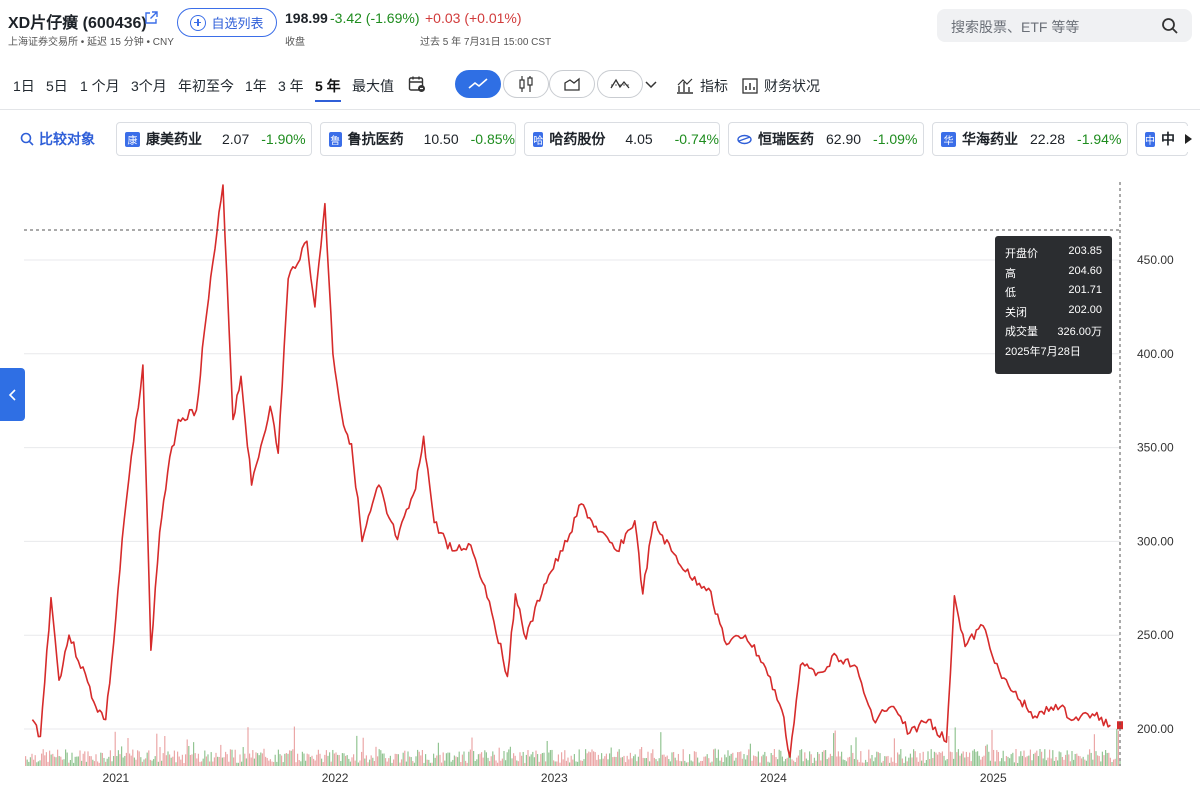 The height and width of the screenshot is (789, 1200). What do you see at coordinates (149, 86) in the screenshot?
I see `range-3m: 3个月` at bounding box center [149, 86].